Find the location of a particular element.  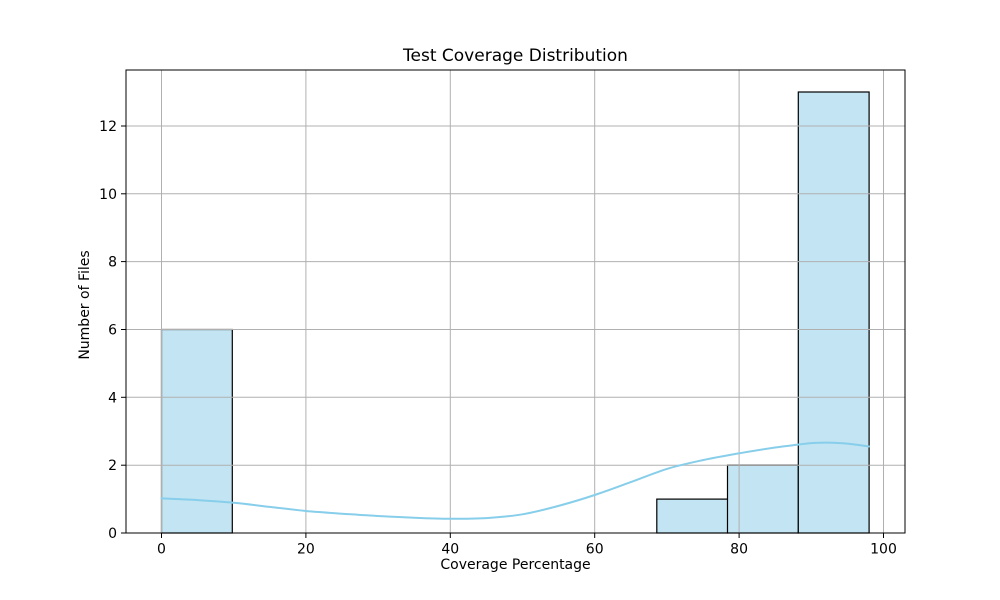

x-tick-label: 40 is located at coordinates (450, 550).